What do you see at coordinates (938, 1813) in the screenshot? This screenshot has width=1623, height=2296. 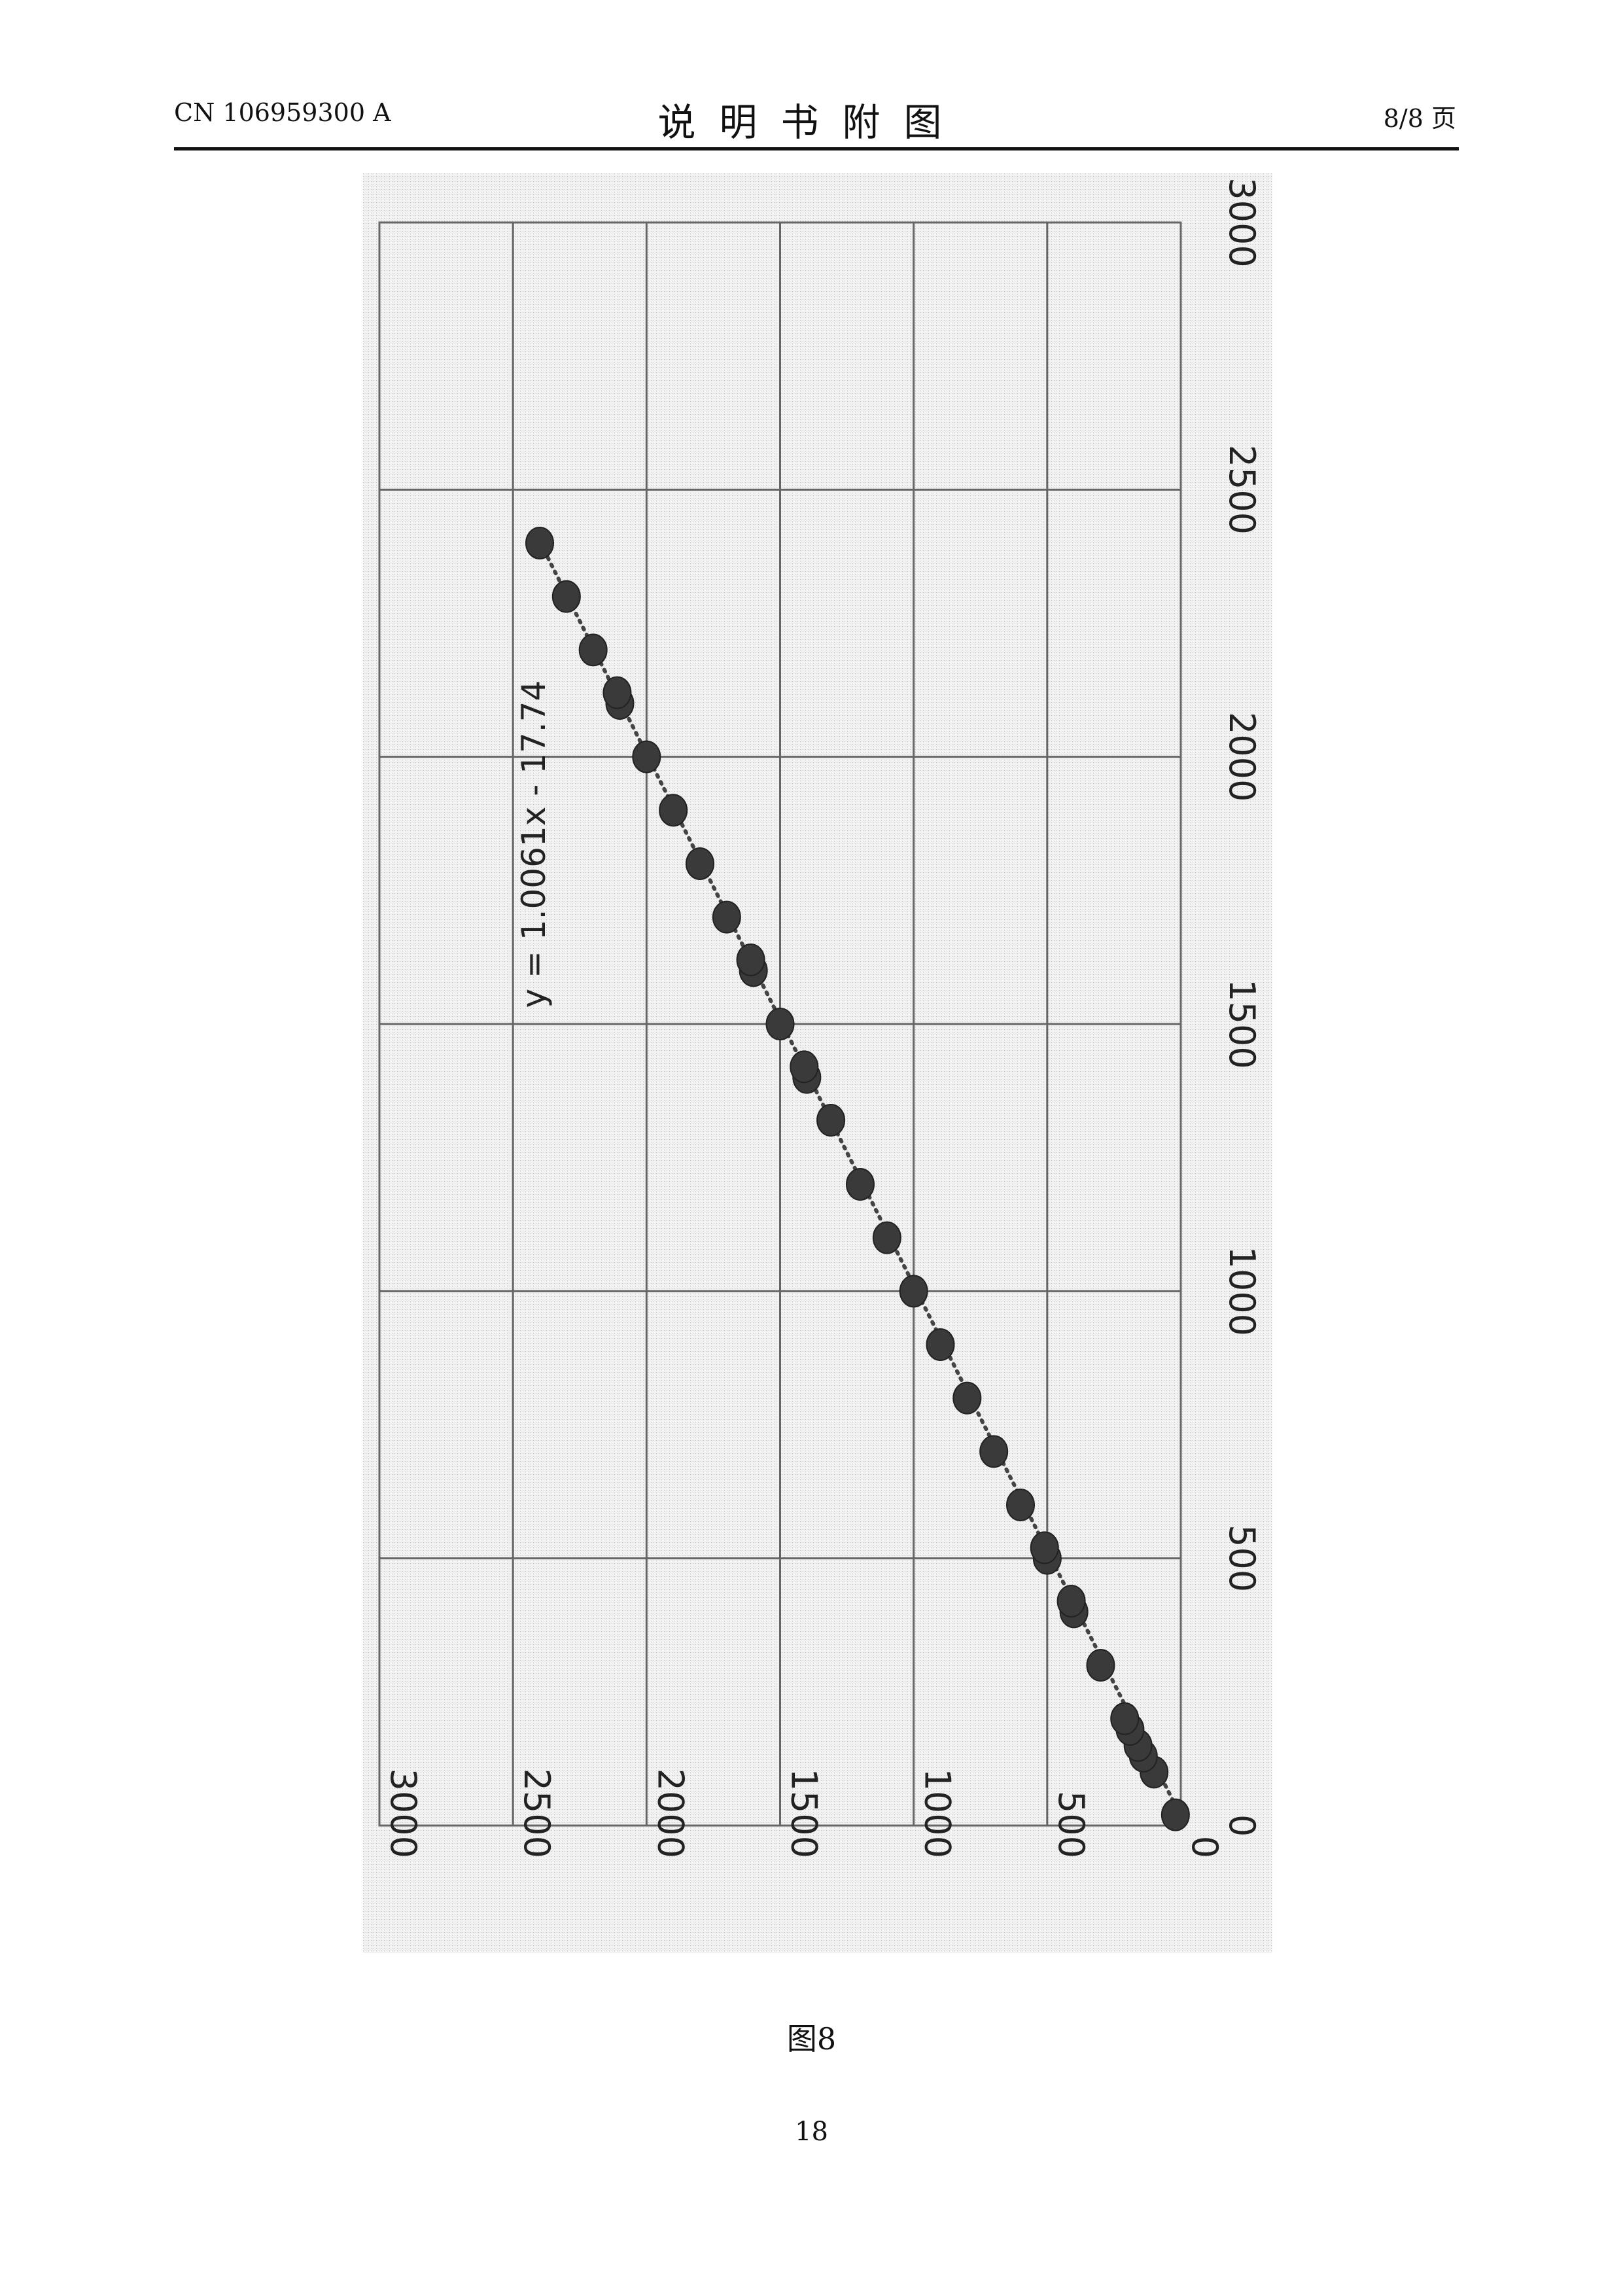 I see `y-tick-label: 1000` at bounding box center [938, 1813].